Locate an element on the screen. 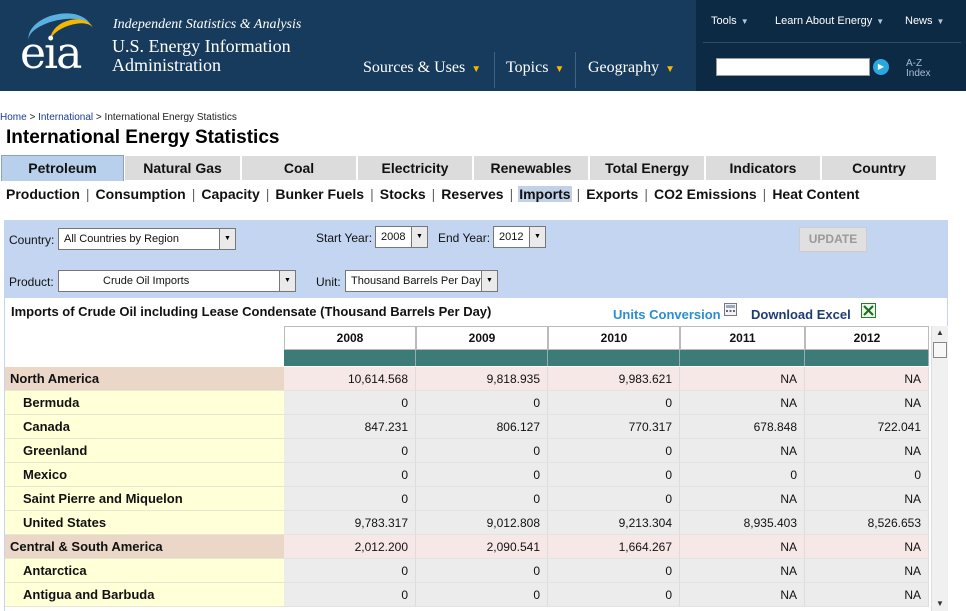 Image resolution: width=966 pixels, height=611 pixels. table-row: Mexico 0 0 0 0 0 is located at coordinates (467, 475).